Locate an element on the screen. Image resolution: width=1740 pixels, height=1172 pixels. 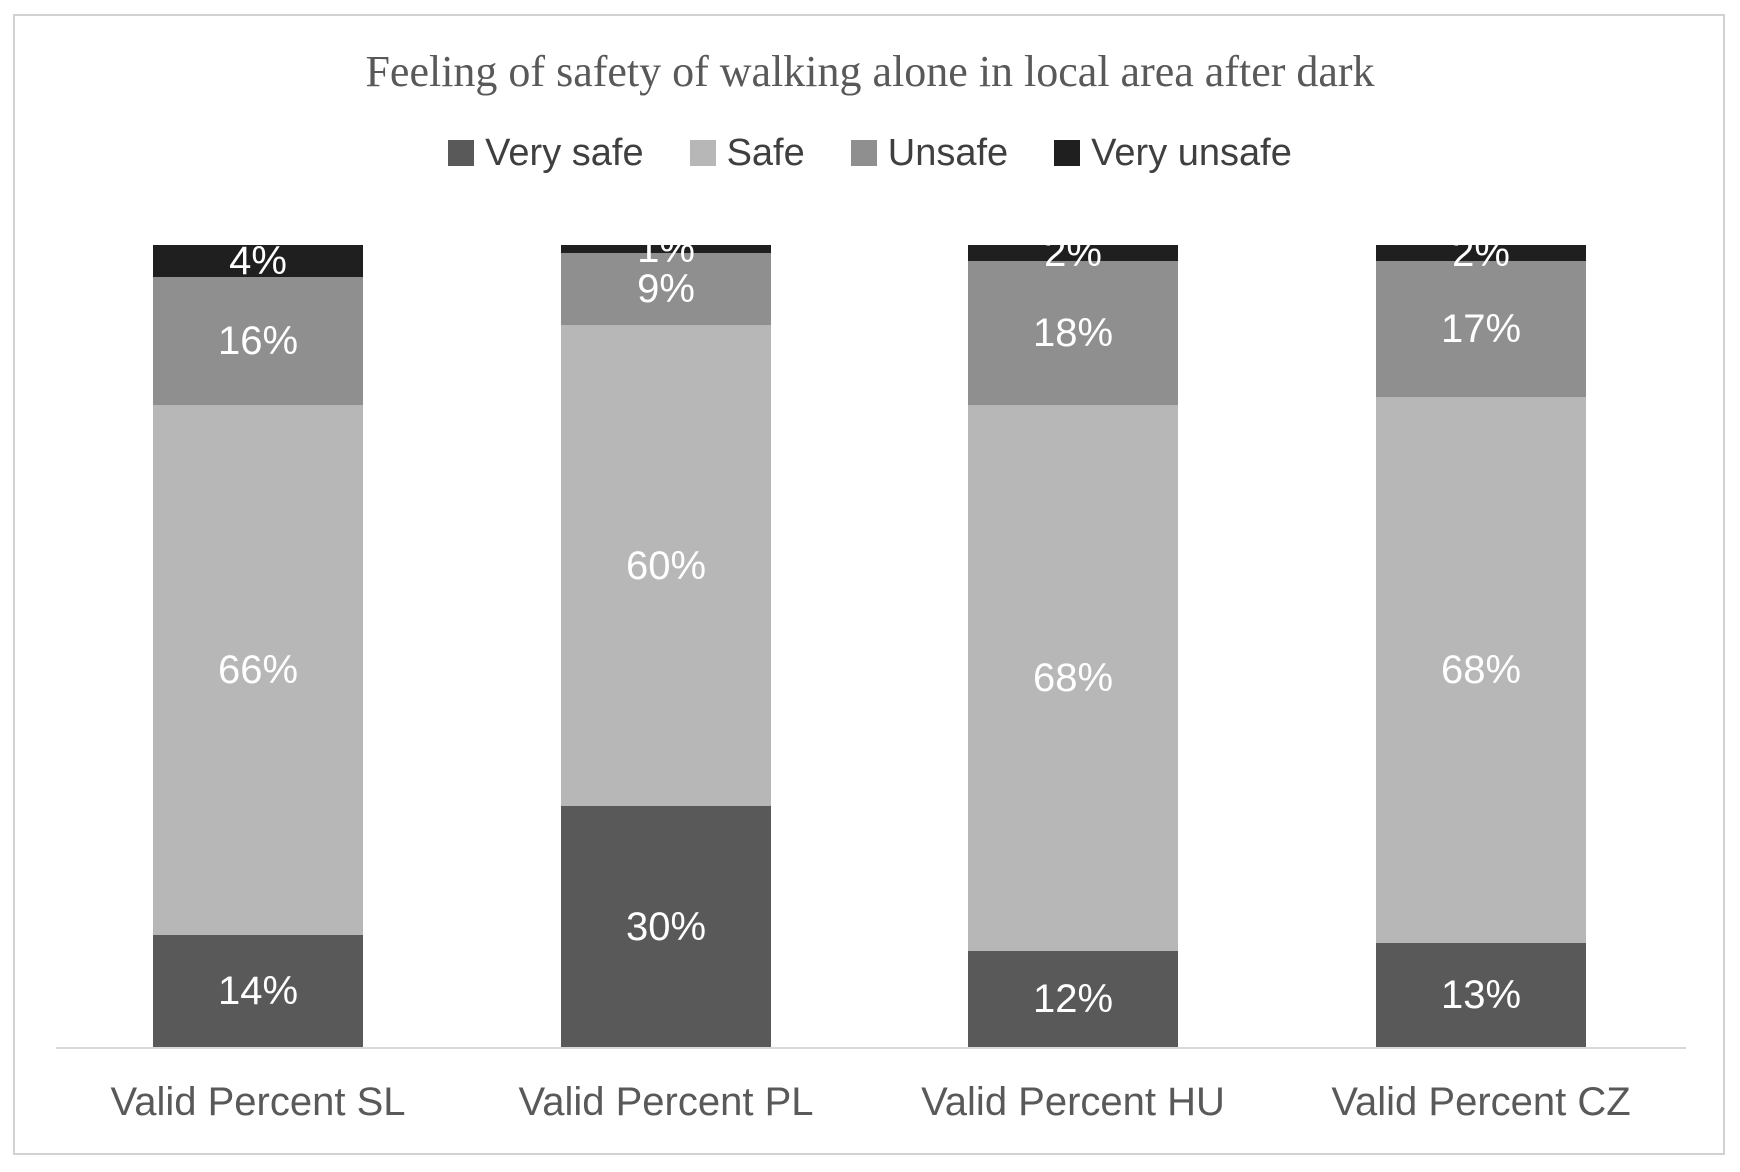
data-label-very-safe-valid-percent-hu: 12% is located at coordinates (1073, 998).